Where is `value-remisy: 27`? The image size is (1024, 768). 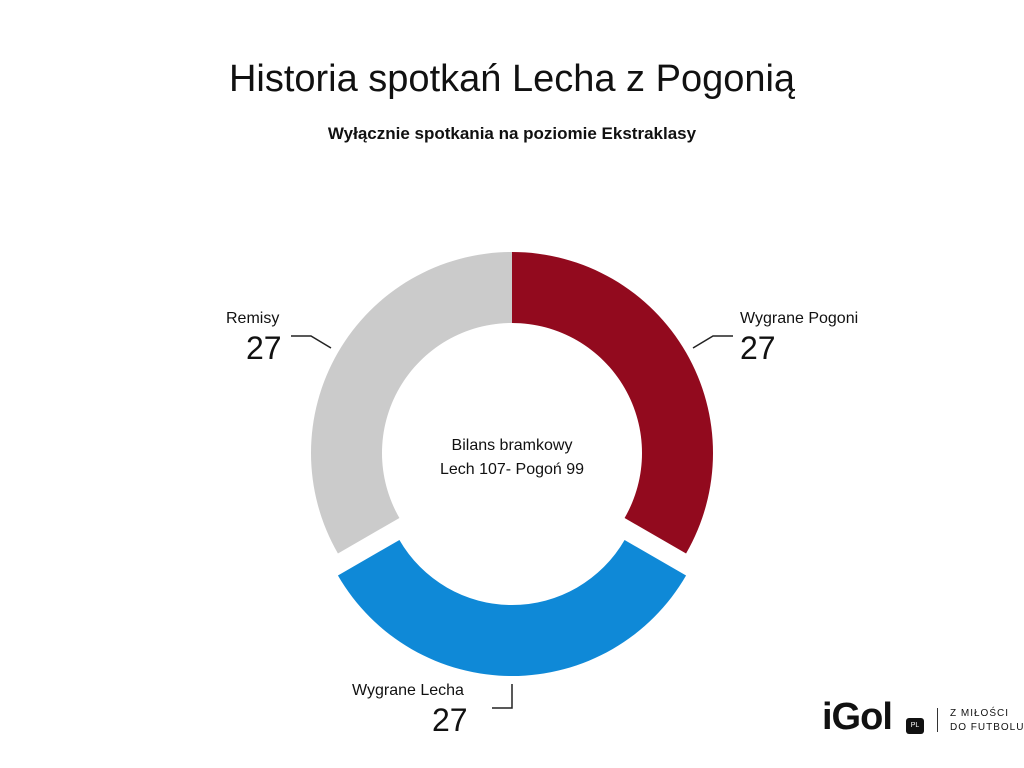
value-remisy: 27 is located at coordinates (264, 348).